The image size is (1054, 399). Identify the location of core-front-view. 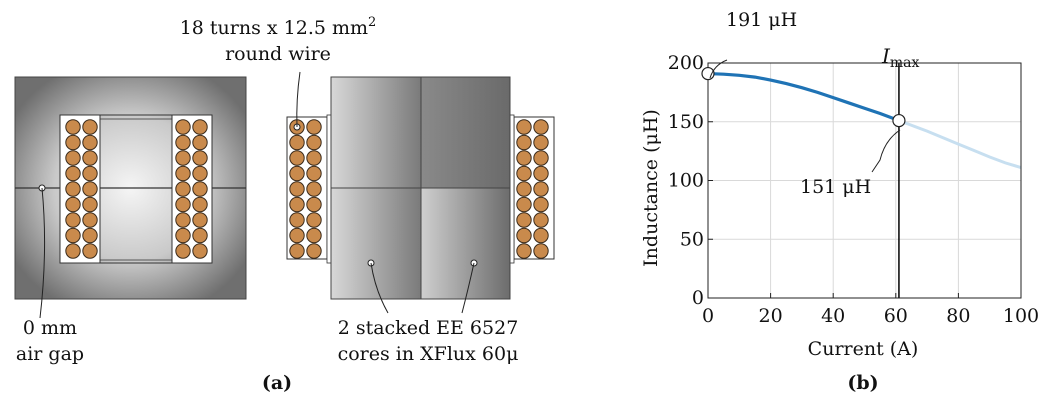
(130, 197).